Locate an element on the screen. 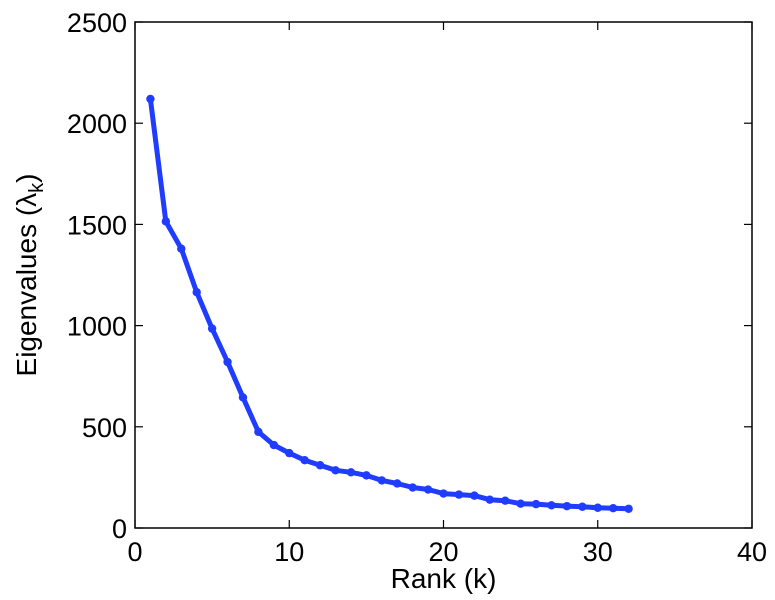 This screenshot has width=775, height=600. y-axis-label: Eigenvalues (λk) is located at coordinates (29, 275).